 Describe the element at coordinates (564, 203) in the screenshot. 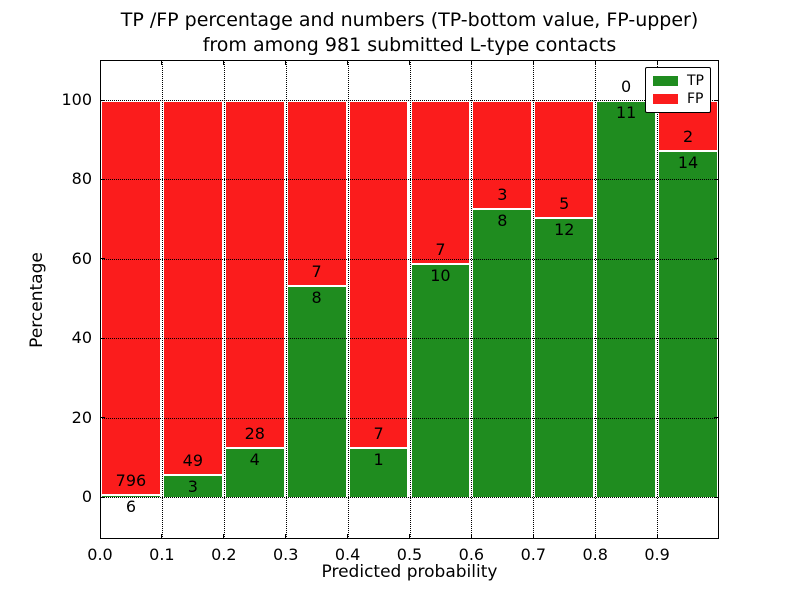

I see `fp-count-label: 5` at that location.